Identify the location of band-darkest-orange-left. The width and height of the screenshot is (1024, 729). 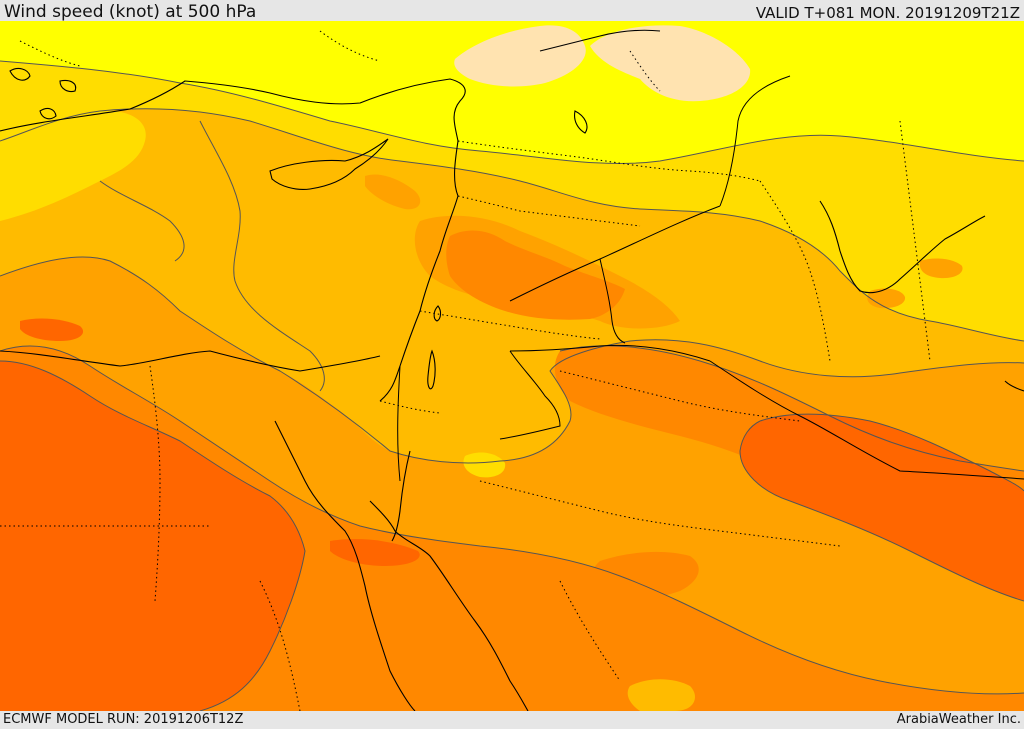
(152, 536).